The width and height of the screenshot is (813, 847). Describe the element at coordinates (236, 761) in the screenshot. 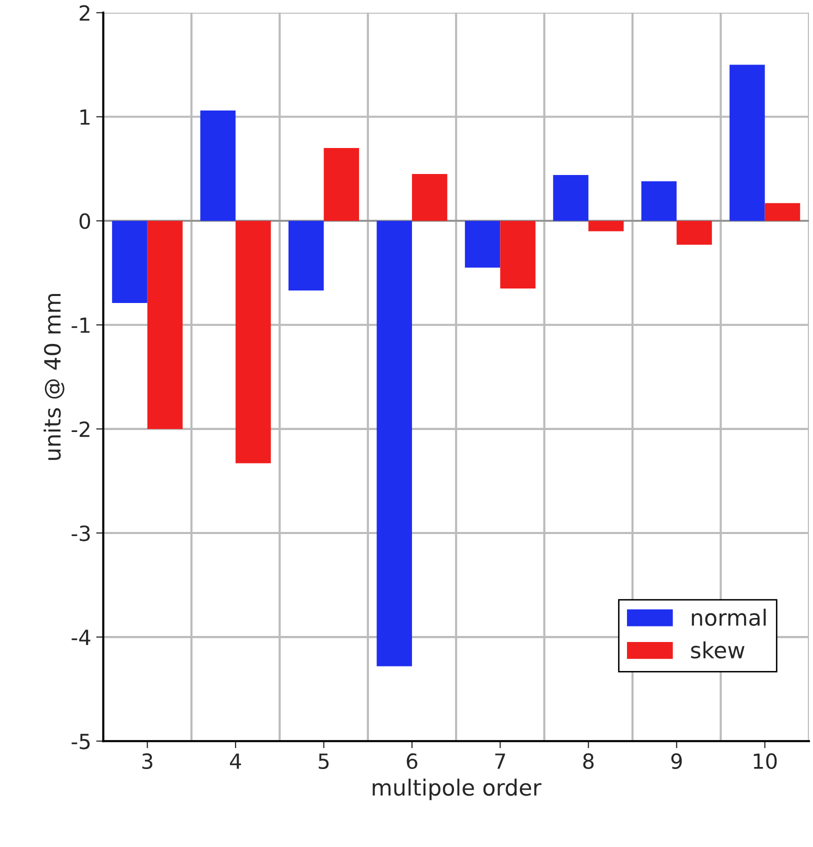

I see `x-tick-label: 4` at that location.